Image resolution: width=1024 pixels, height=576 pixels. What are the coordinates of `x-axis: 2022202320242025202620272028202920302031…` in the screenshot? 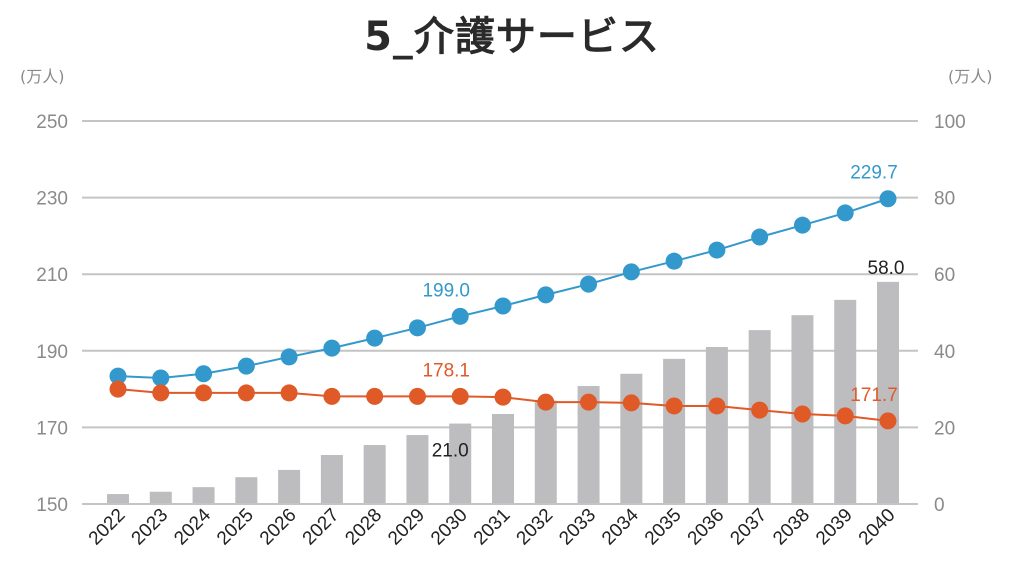 It's located at (492, 526).